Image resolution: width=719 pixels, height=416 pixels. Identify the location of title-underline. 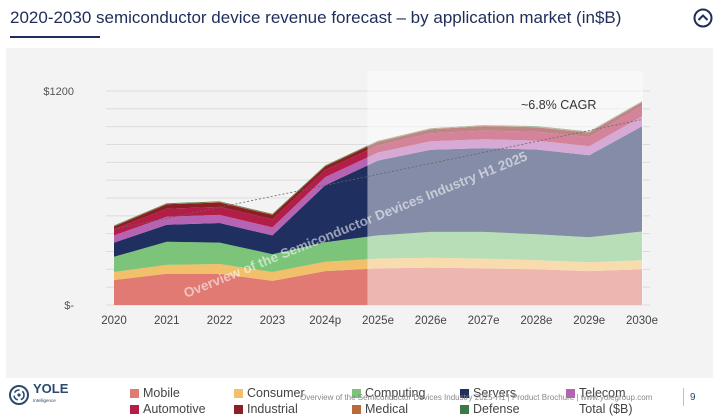
(55, 37).